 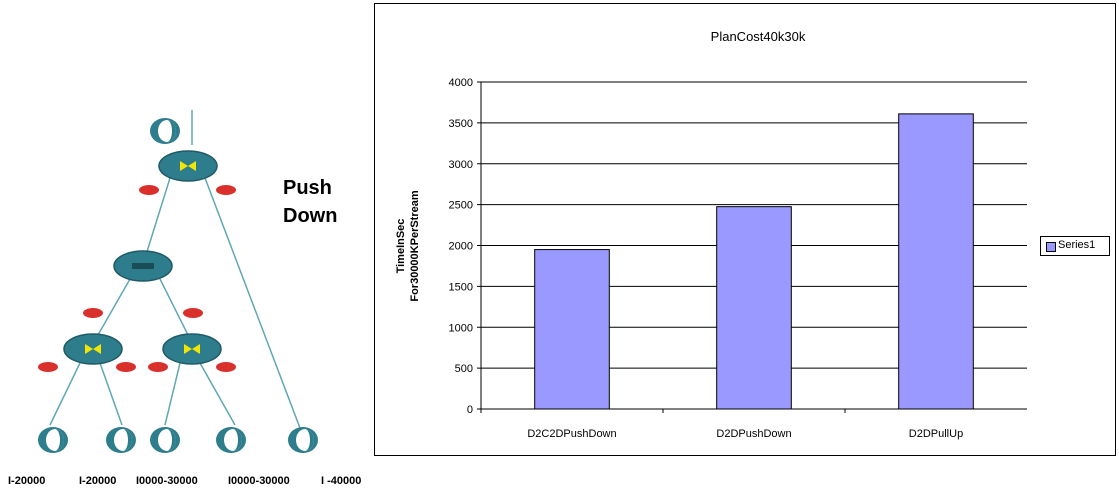 What do you see at coordinates (192, 349) in the screenshot?
I see `right-join-icon` at bounding box center [192, 349].